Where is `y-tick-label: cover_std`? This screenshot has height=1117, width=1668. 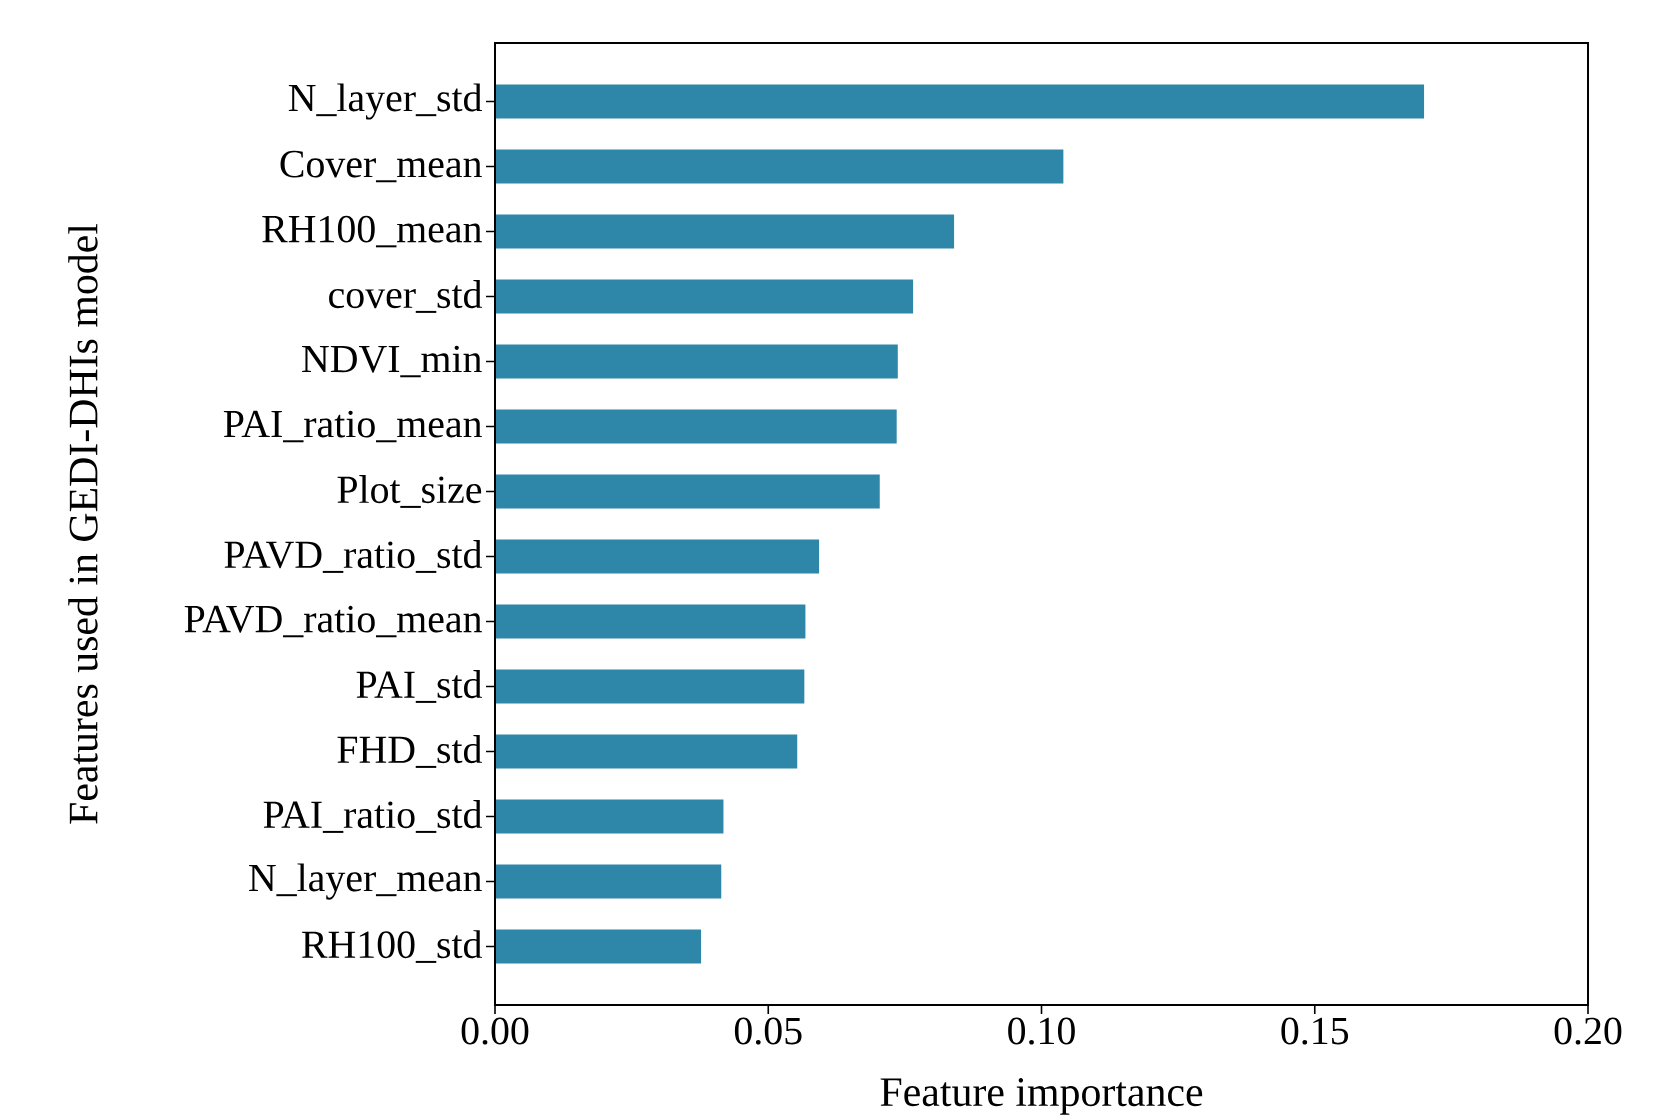
y-tick-label: cover_std is located at coordinates (406, 296).